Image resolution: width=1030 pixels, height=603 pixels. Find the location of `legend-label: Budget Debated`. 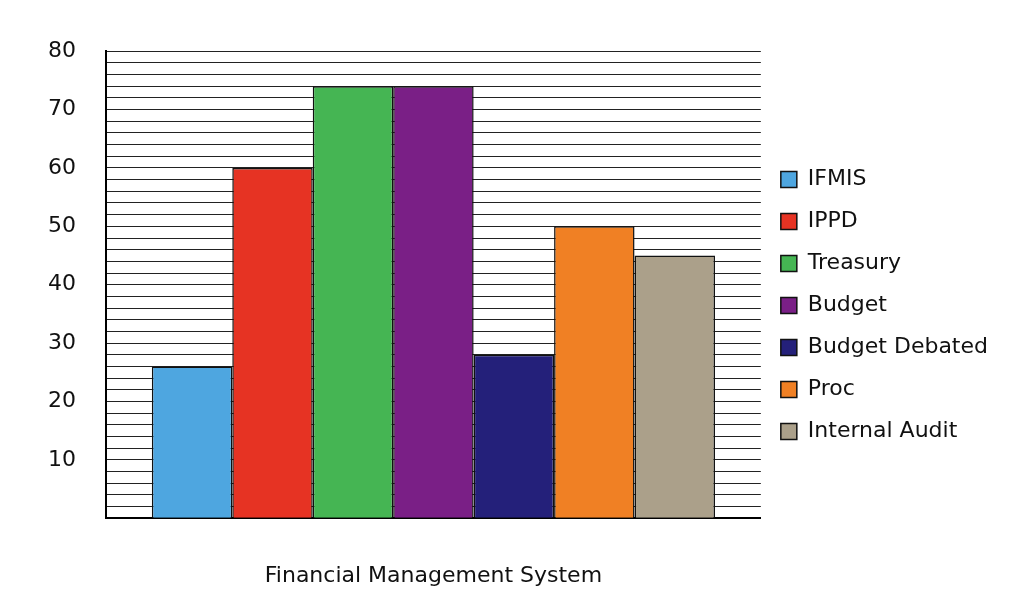

legend-label: Budget Debated is located at coordinates (897, 346).